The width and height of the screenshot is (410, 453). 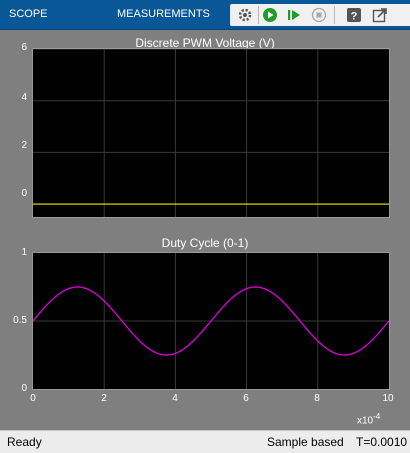 What do you see at coordinates (24, 442) in the screenshot?
I see `status-ready: Ready` at bounding box center [24, 442].